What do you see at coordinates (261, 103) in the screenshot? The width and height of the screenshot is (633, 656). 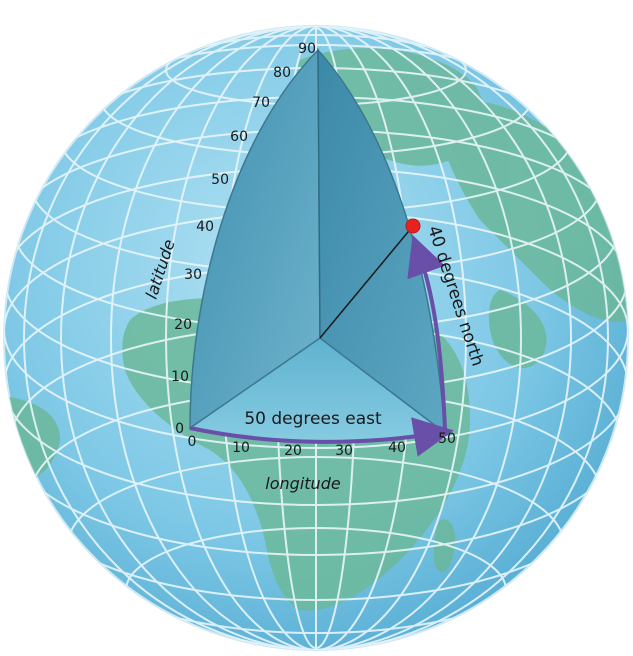 I see `latitude-tick: 70` at bounding box center [261, 103].